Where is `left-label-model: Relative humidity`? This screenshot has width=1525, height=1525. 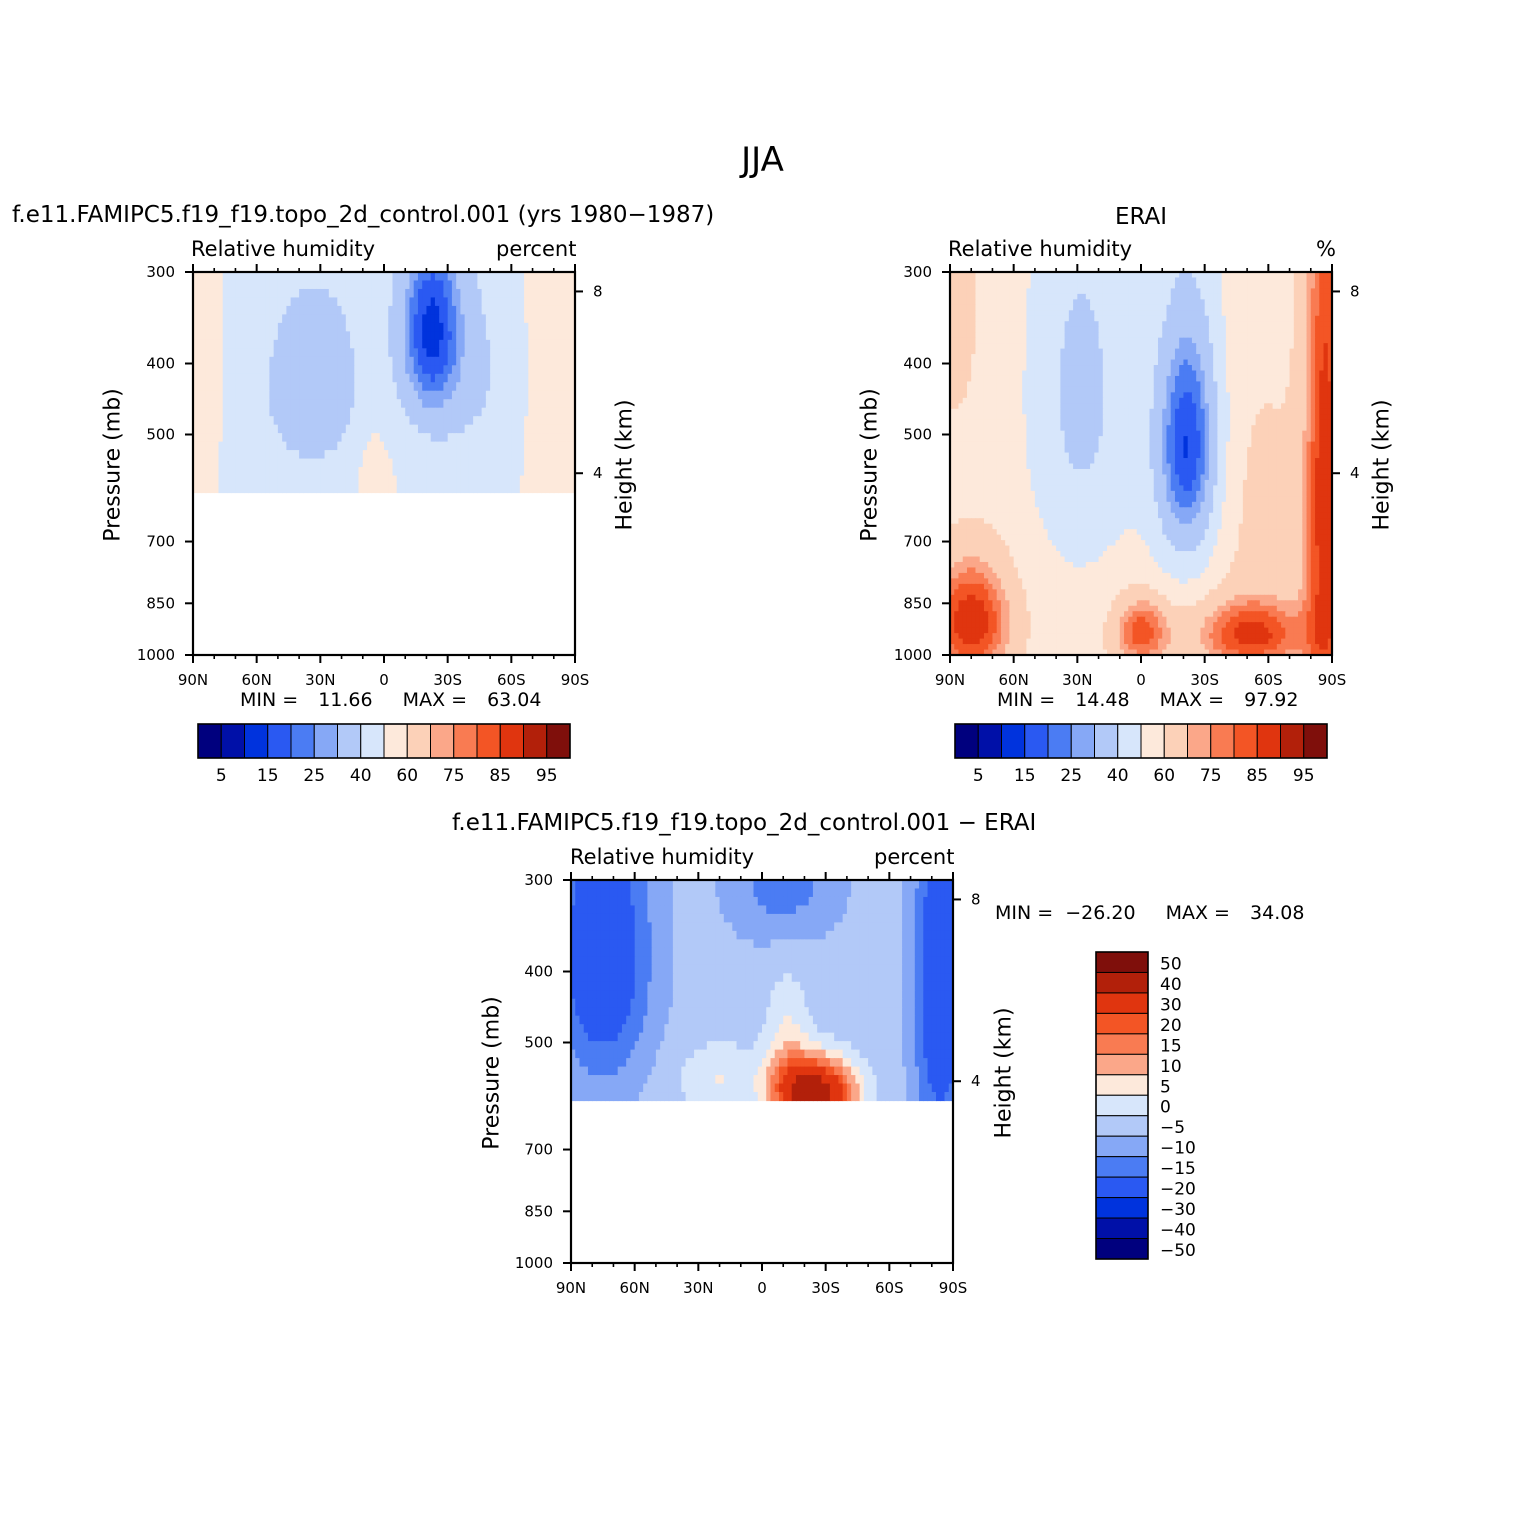 left-label-model: Relative humidity is located at coordinates (283, 249).